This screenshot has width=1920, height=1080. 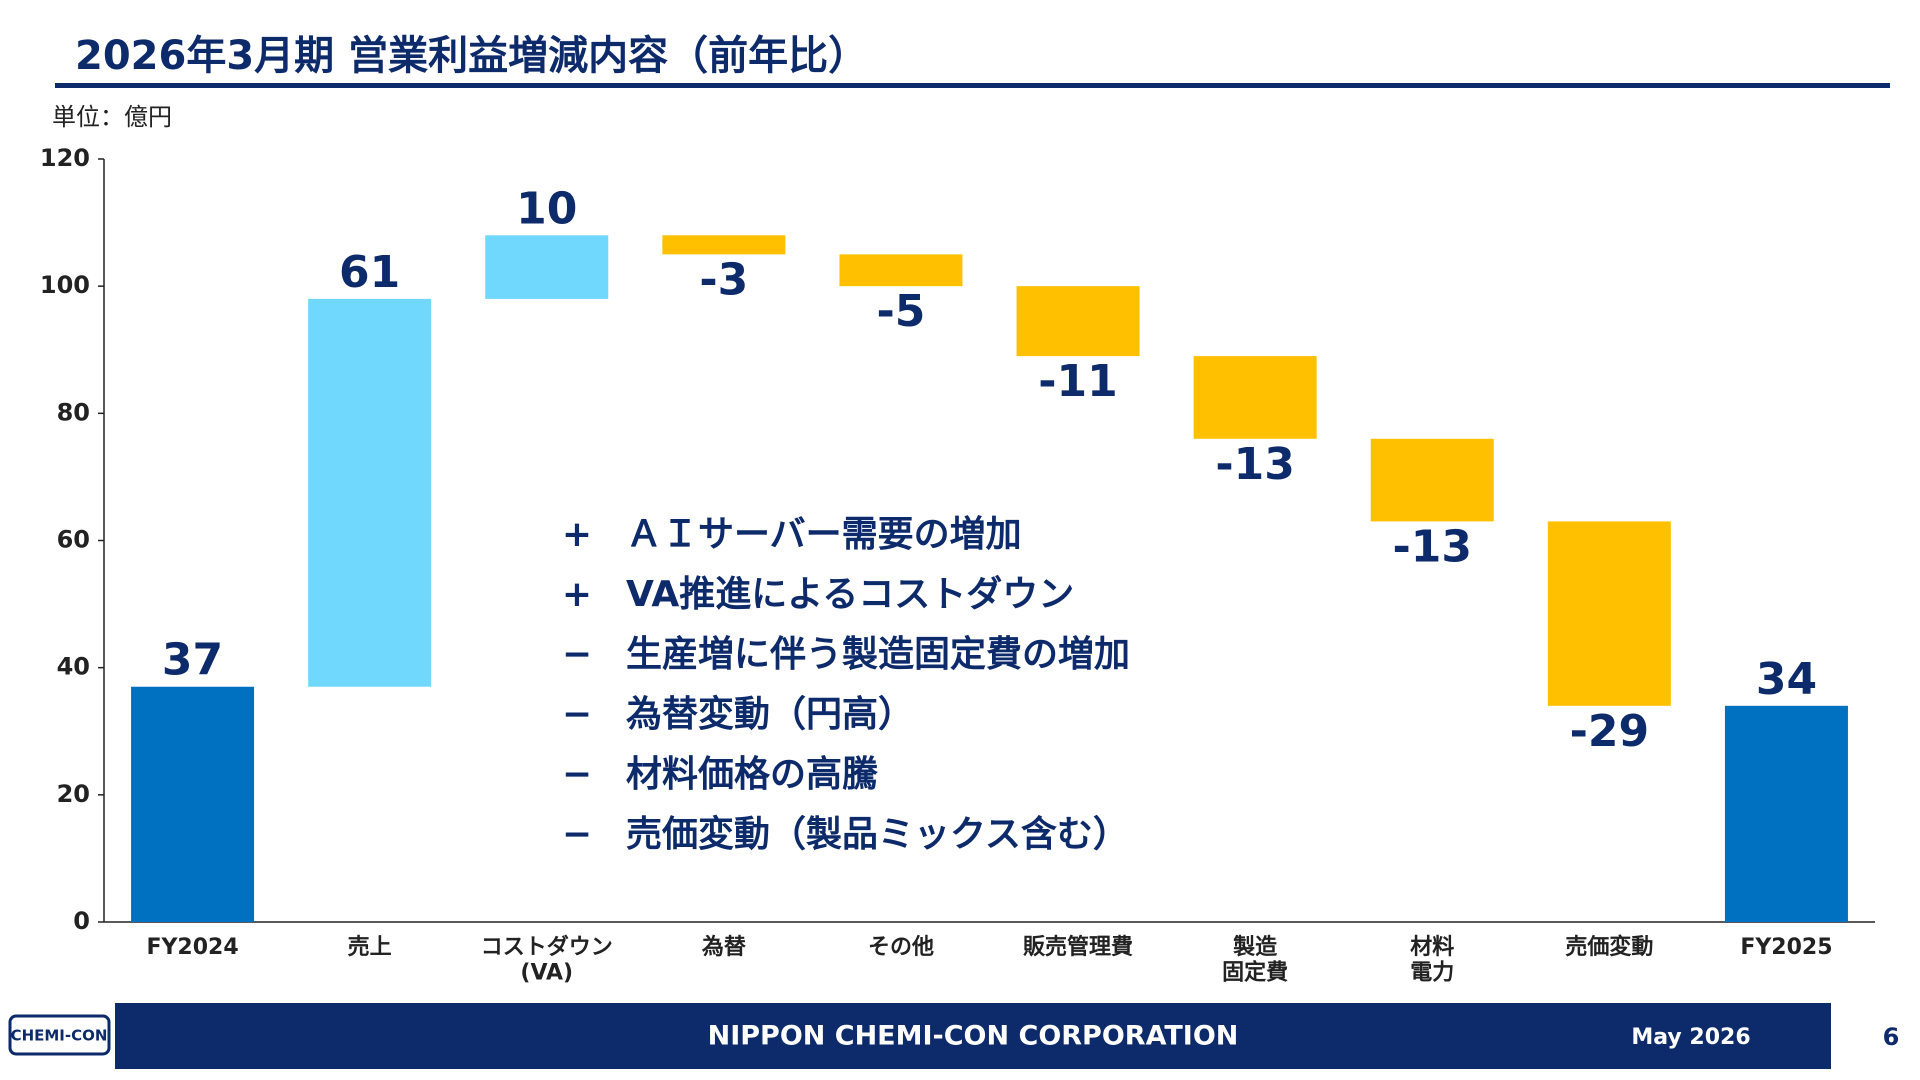 What do you see at coordinates (192, 947) in the screenshot?
I see `x-tick-label: FY2024` at bounding box center [192, 947].